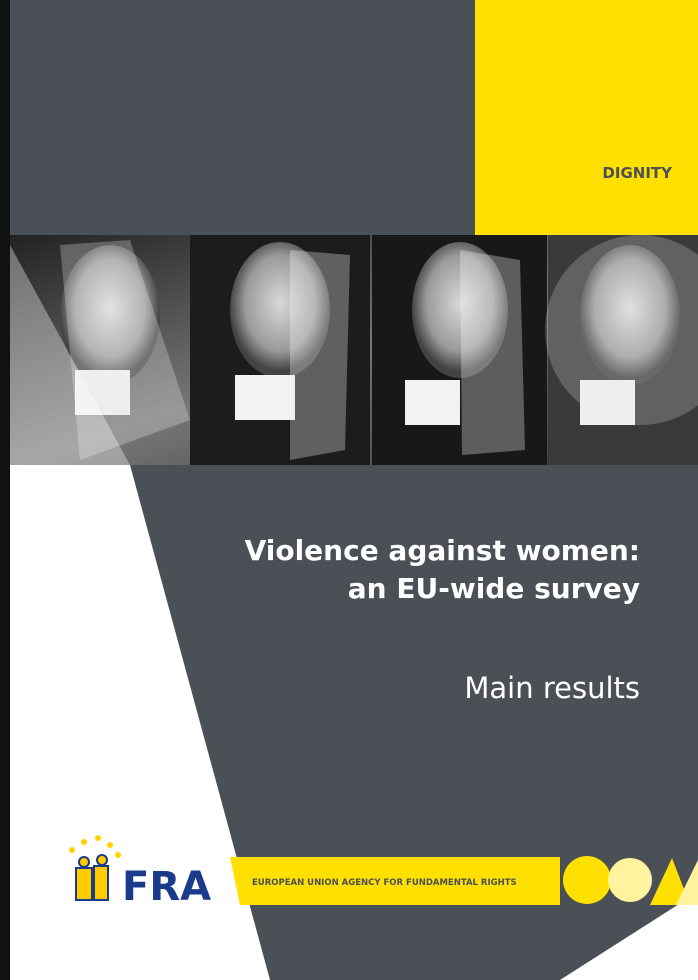 The height and width of the screenshot is (980, 698). I want to click on logo-band, so click(395, 881).